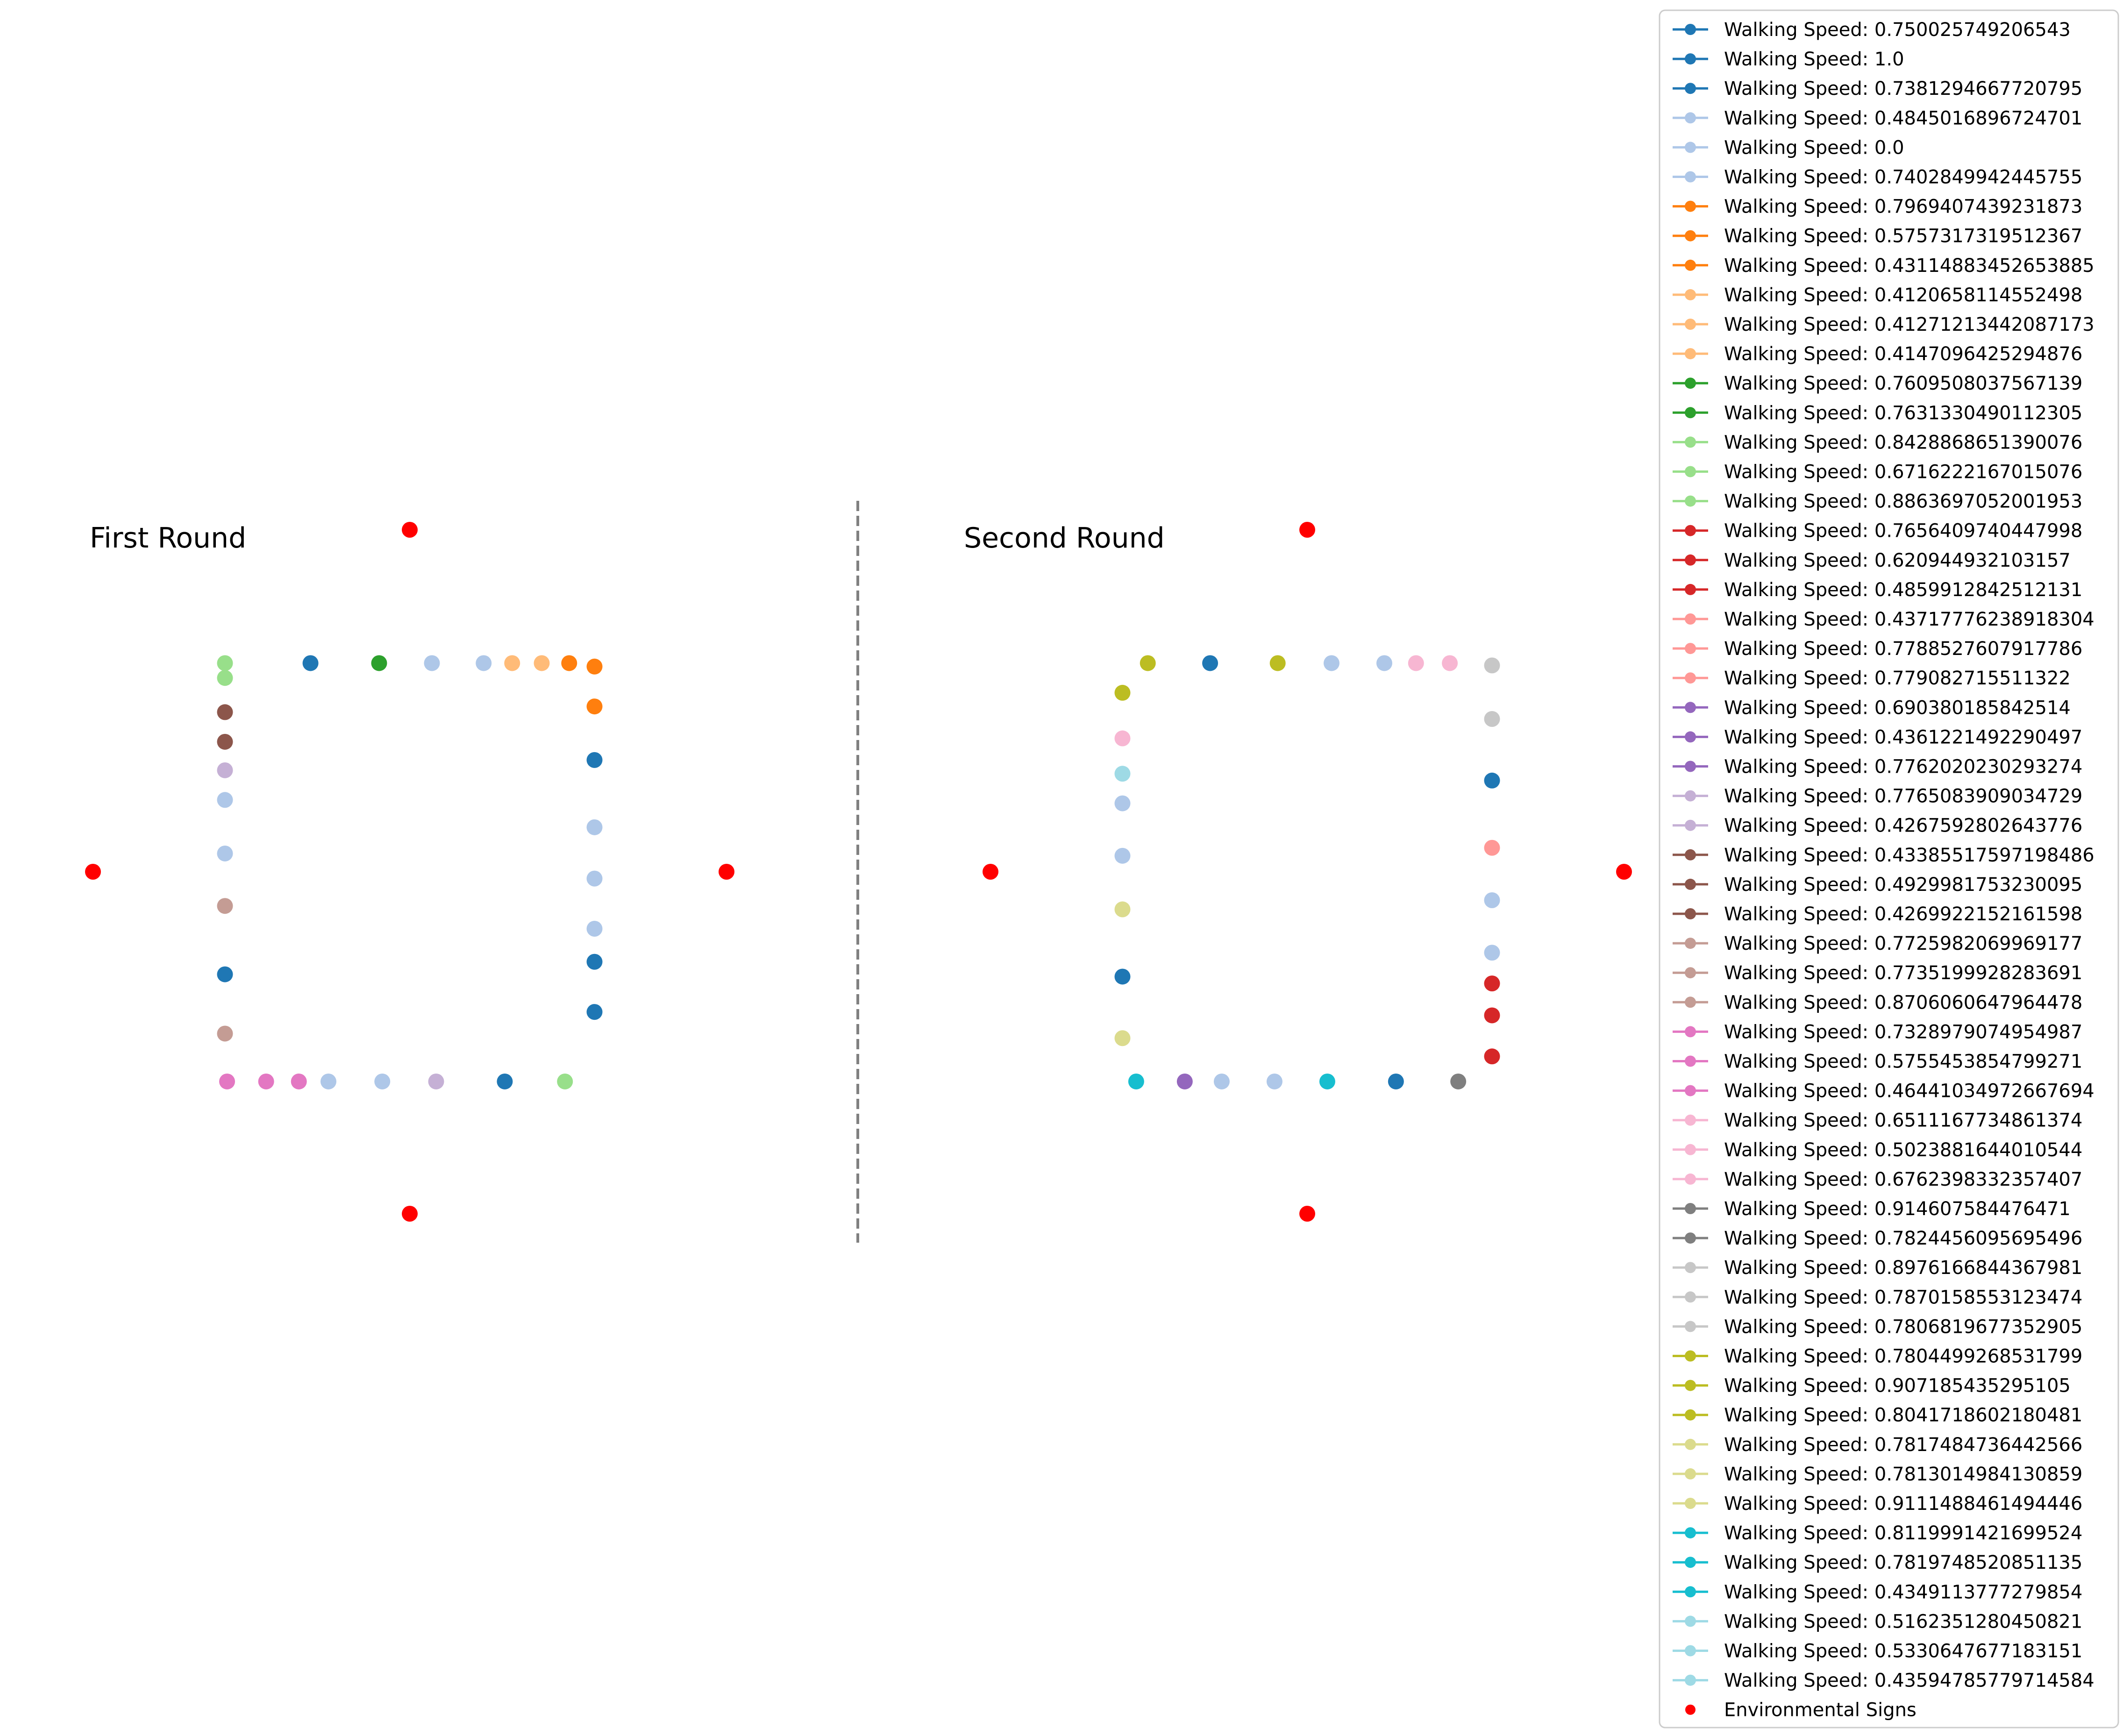  I want to click on legend-item: Walking Speed: 0.7806819677352905, so click(1878, 1327).